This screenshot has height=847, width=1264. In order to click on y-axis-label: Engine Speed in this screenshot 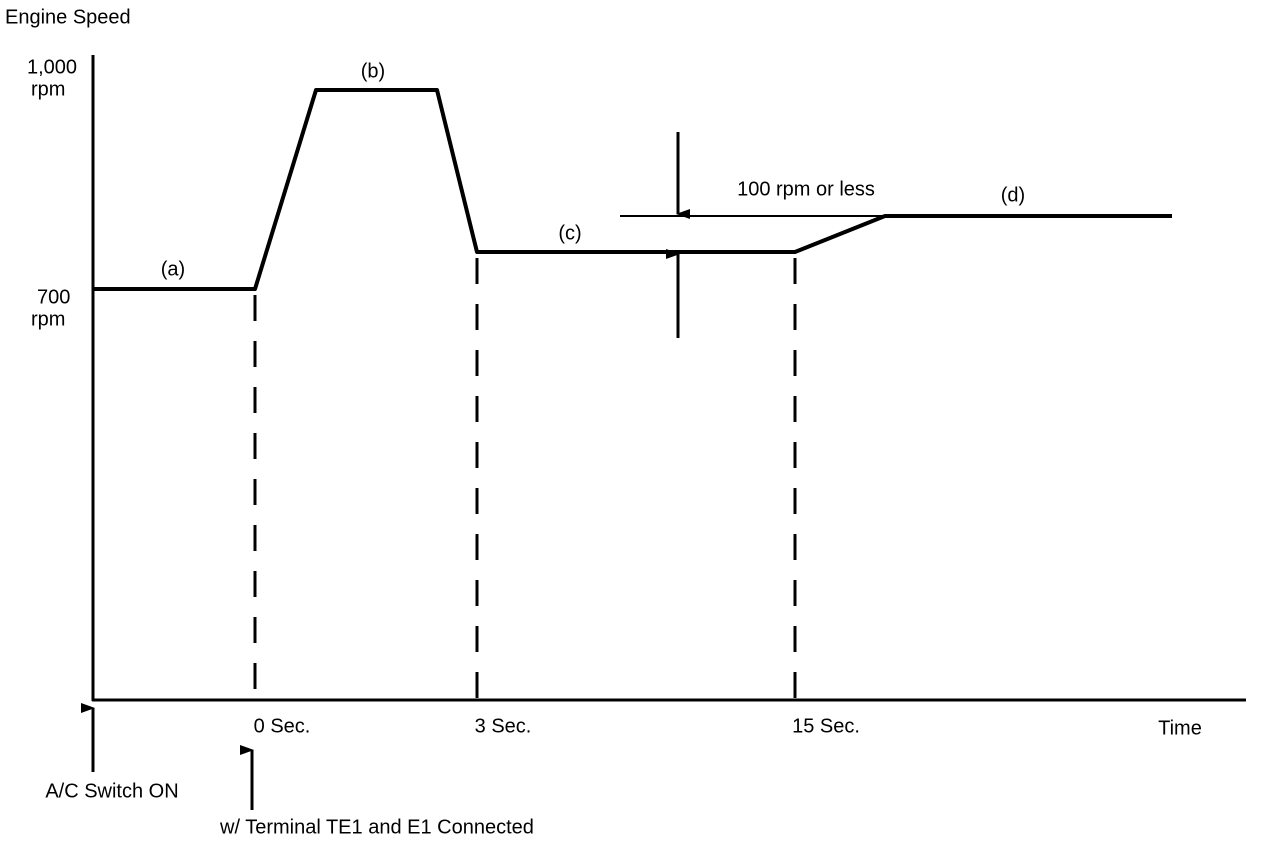, I will do `click(68, 17)`.